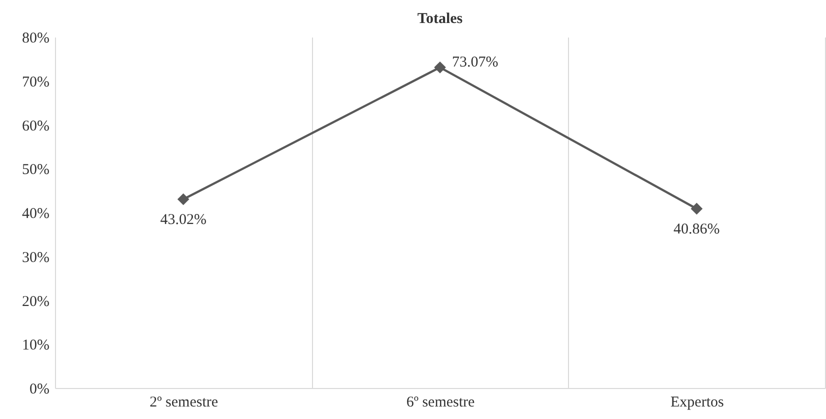  What do you see at coordinates (36, 258) in the screenshot?
I see `y-tick-label: 30%` at bounding box center [36, 258].